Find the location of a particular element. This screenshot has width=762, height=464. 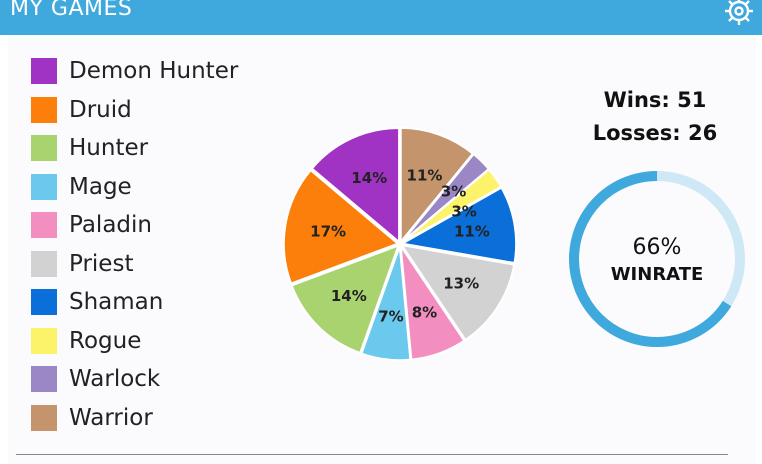

pie-slice-mage is located at coordinates (386, 303).